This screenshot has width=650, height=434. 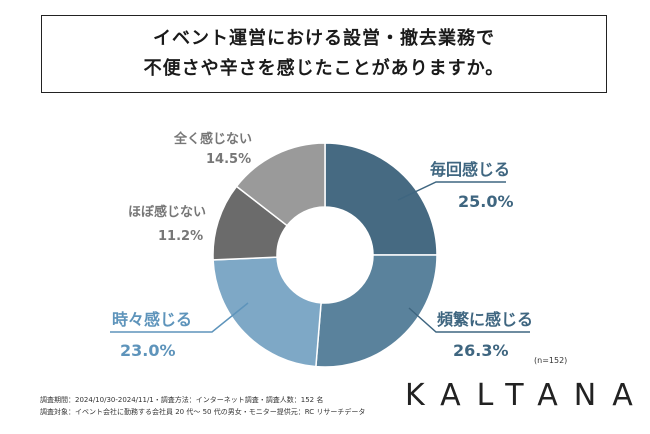 What do you see at coordinates (148, 350) in the screenshot?
I see `label-value-sometimes: 23.0%` at bounding box center [148, 350].